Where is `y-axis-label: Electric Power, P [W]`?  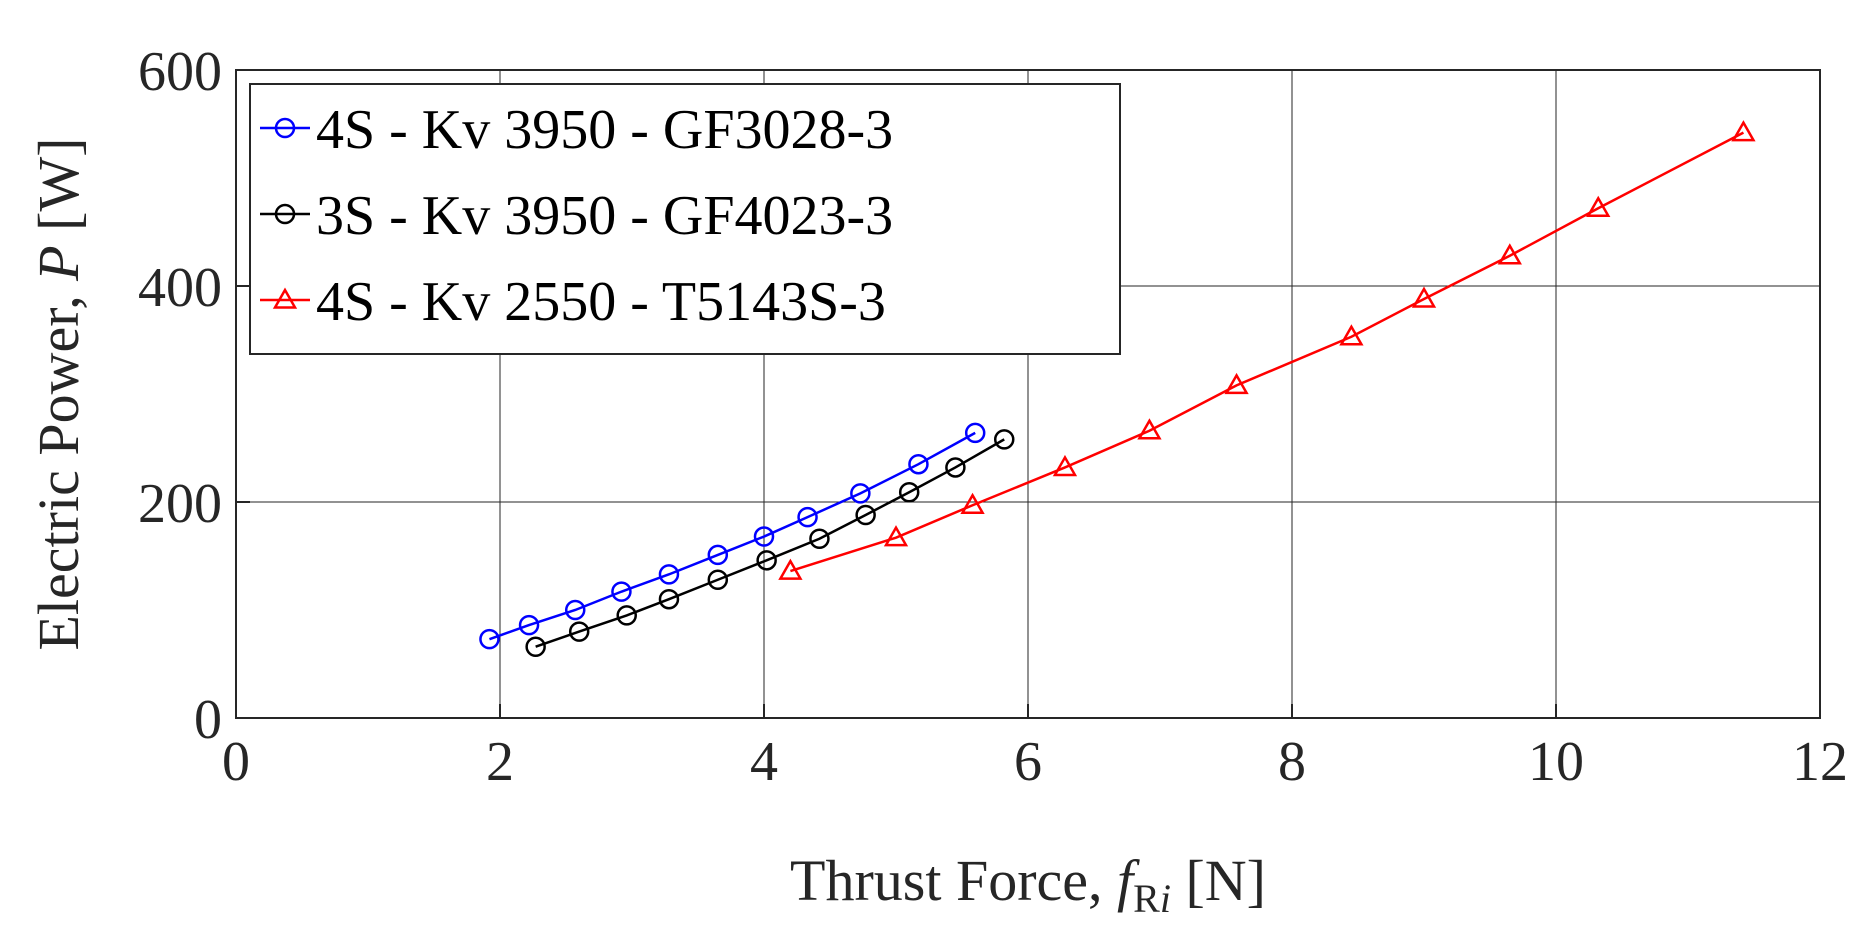 y-axis-label: Electric Power, P [W] is located at coordinates (58, 393).